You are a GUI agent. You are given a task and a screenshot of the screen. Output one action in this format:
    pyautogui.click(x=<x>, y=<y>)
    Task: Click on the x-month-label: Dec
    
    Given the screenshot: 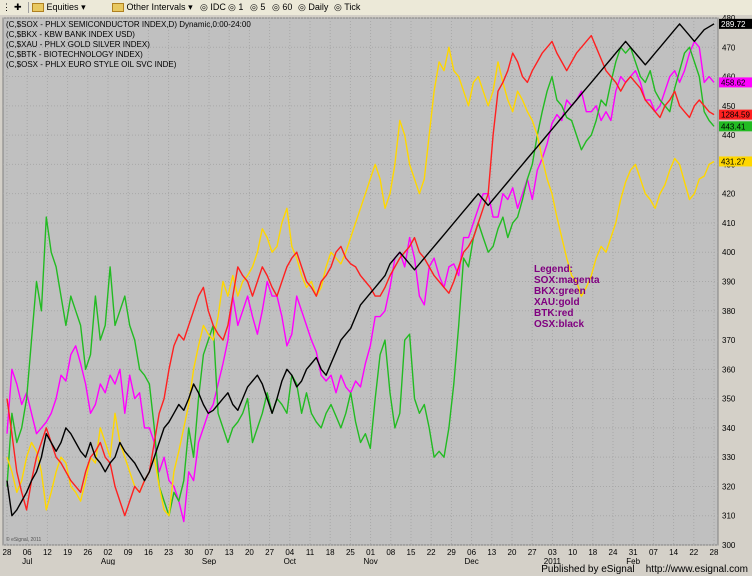 What is the action you would take?
    pyautogui.click(x=471, y=561)
    